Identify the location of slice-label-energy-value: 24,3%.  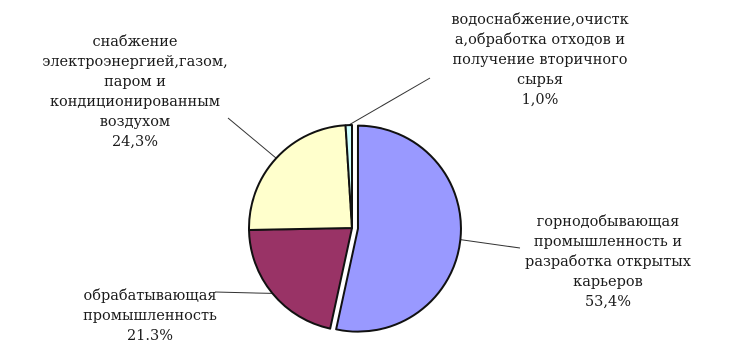
(135, 142).